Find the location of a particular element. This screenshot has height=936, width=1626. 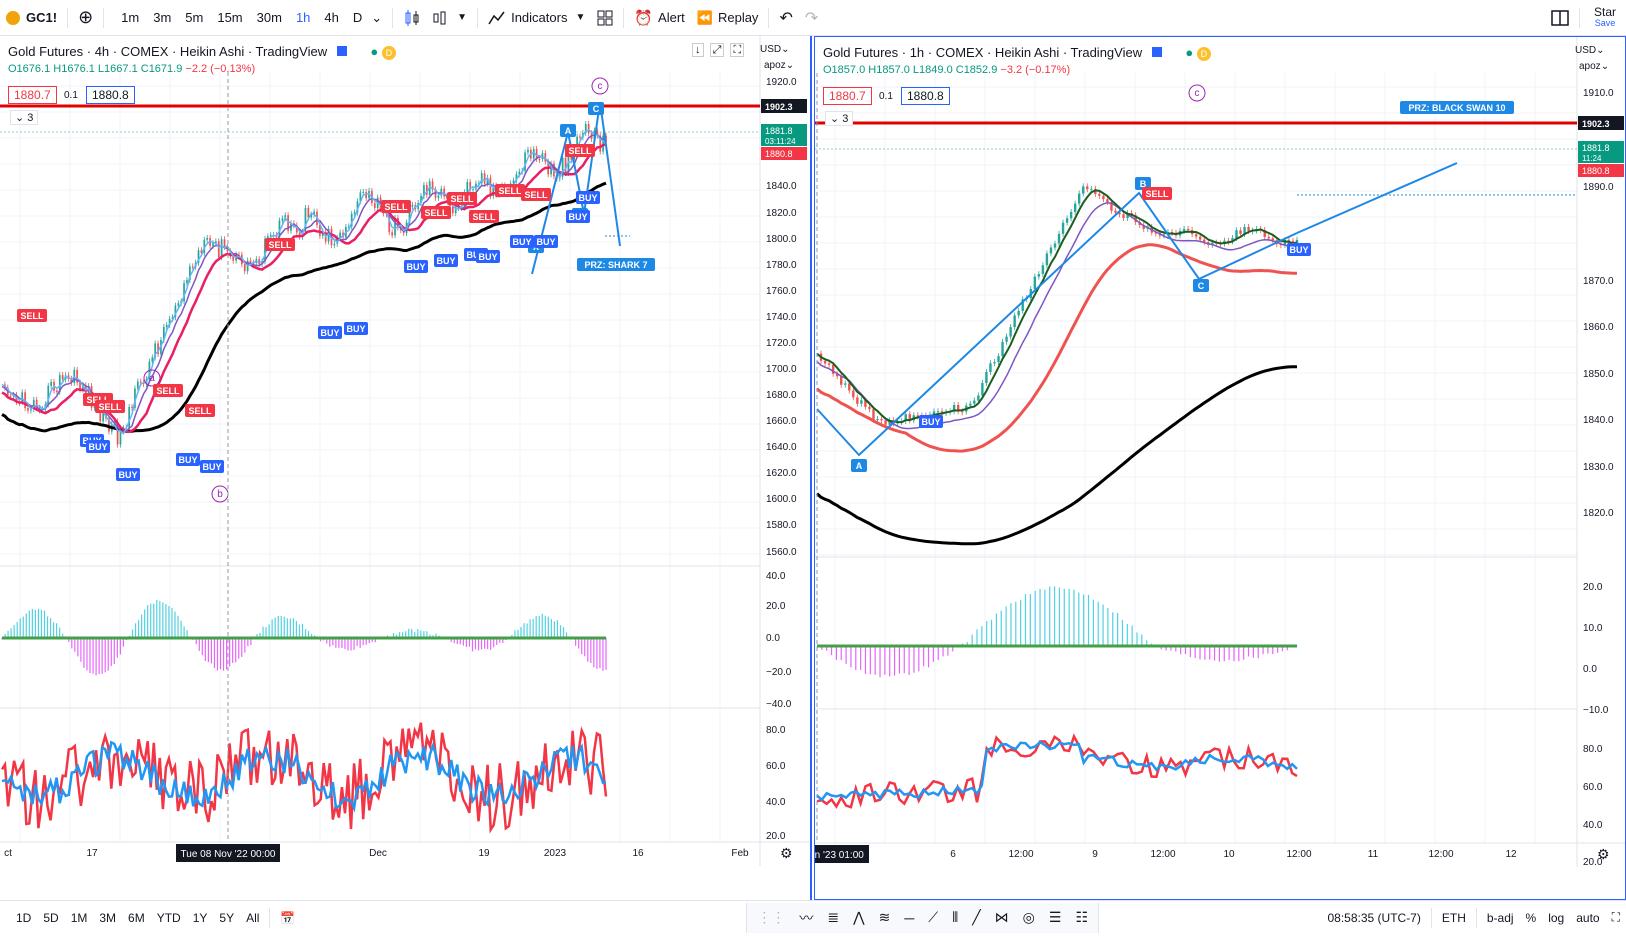

sell-signal-bg is located at coordinates (580, 150).